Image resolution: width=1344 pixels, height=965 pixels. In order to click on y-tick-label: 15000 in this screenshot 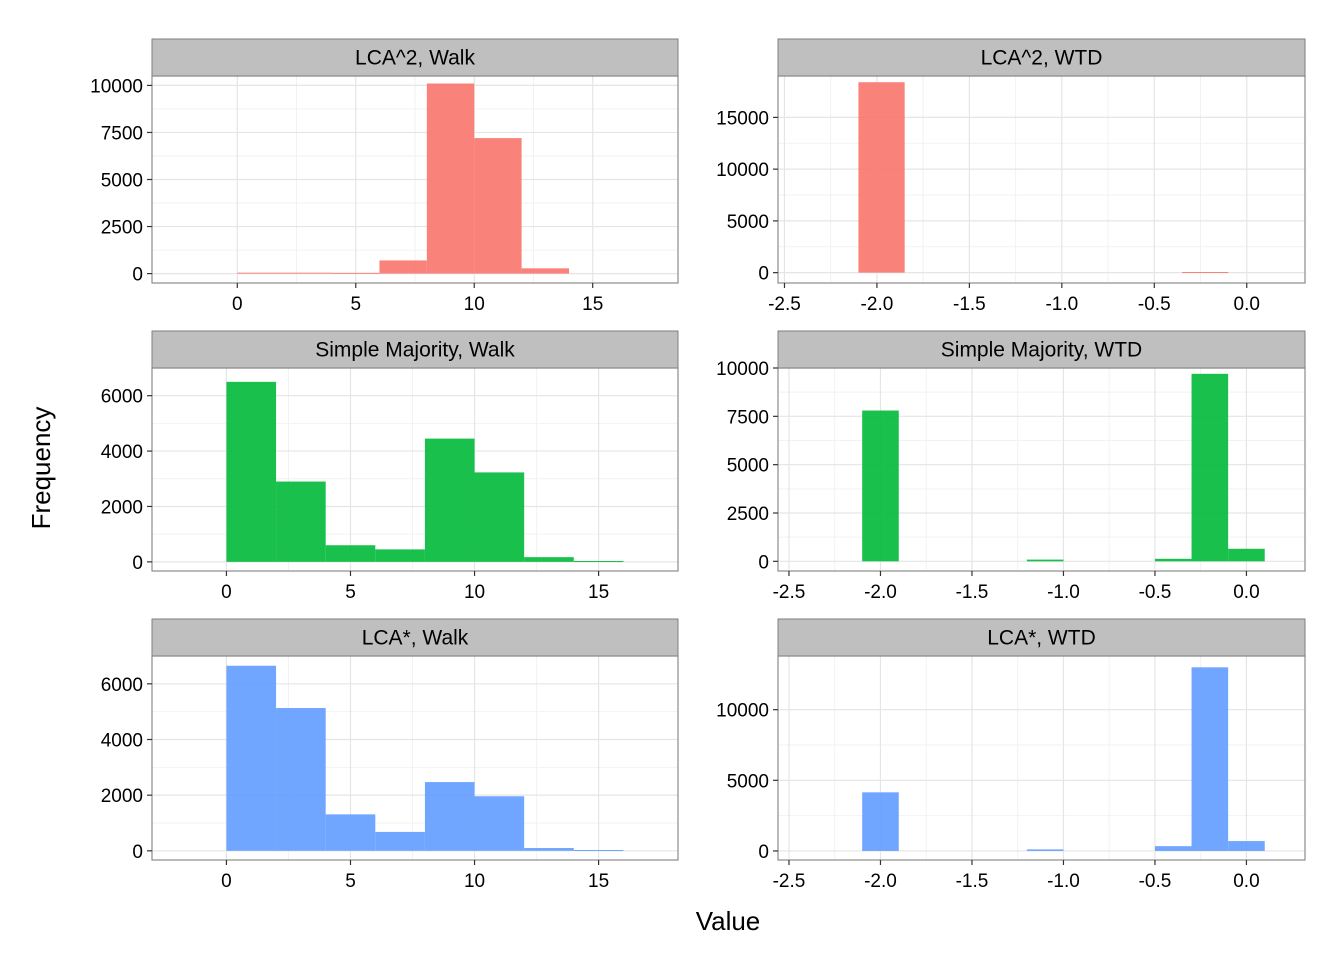, I will do `click(742, 118)`.